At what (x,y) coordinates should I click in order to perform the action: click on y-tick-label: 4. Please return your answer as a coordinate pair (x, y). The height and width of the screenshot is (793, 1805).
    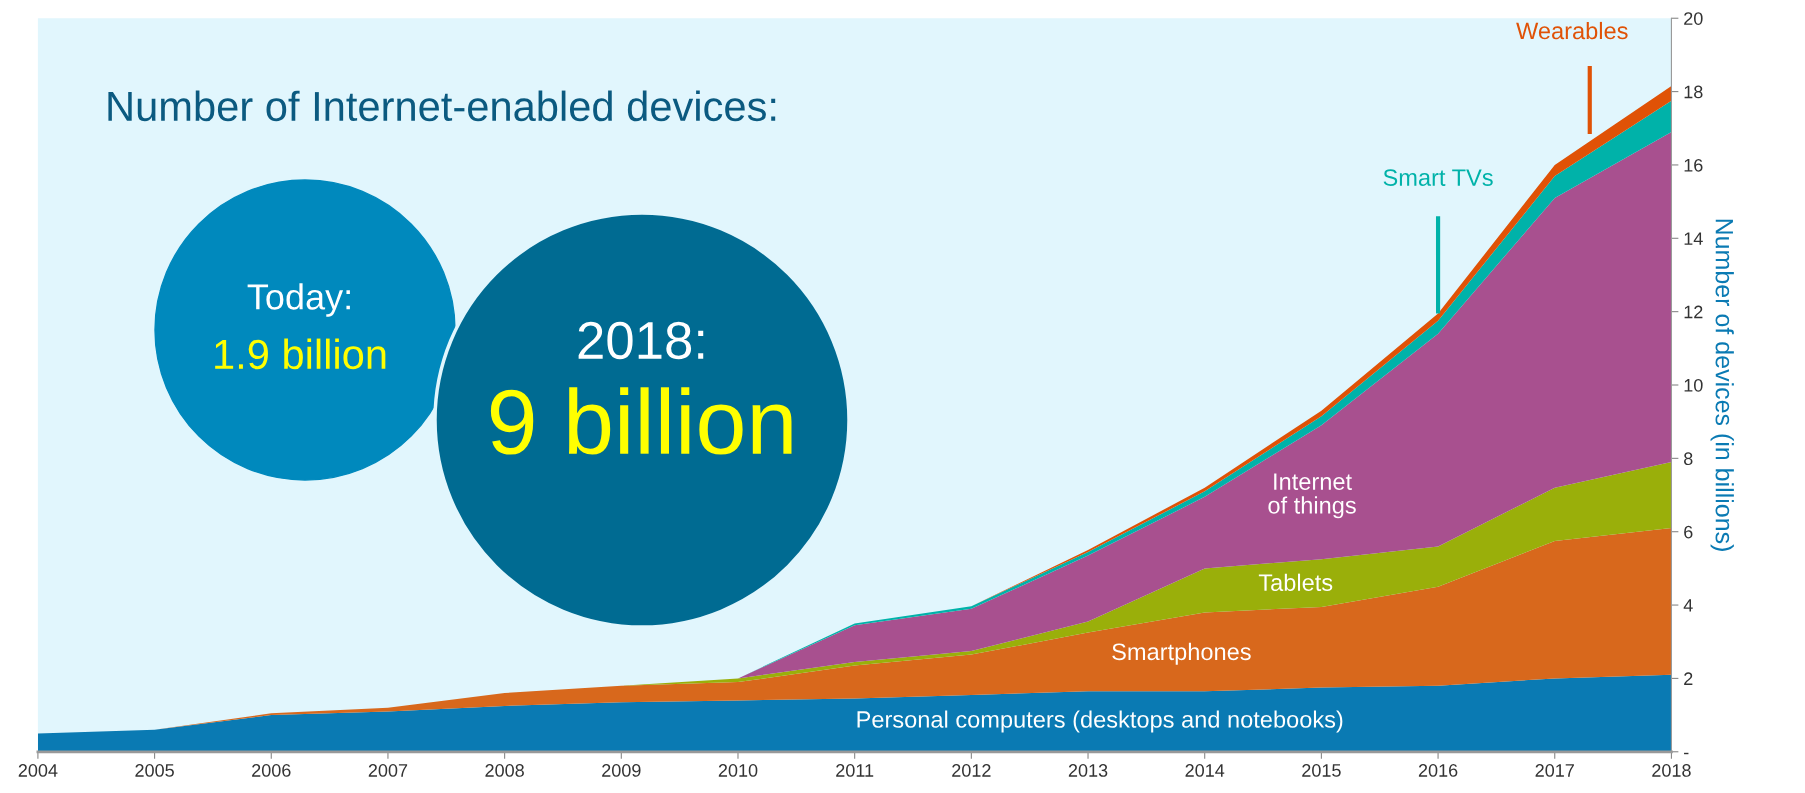
    Looking at the image, I should click on (1688, 605).